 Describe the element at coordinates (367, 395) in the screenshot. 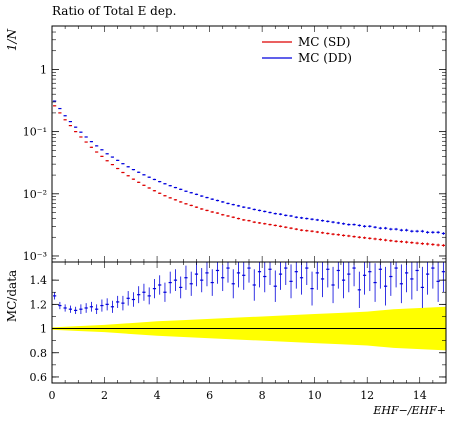

I see `x-tick-label: 12` at that location.